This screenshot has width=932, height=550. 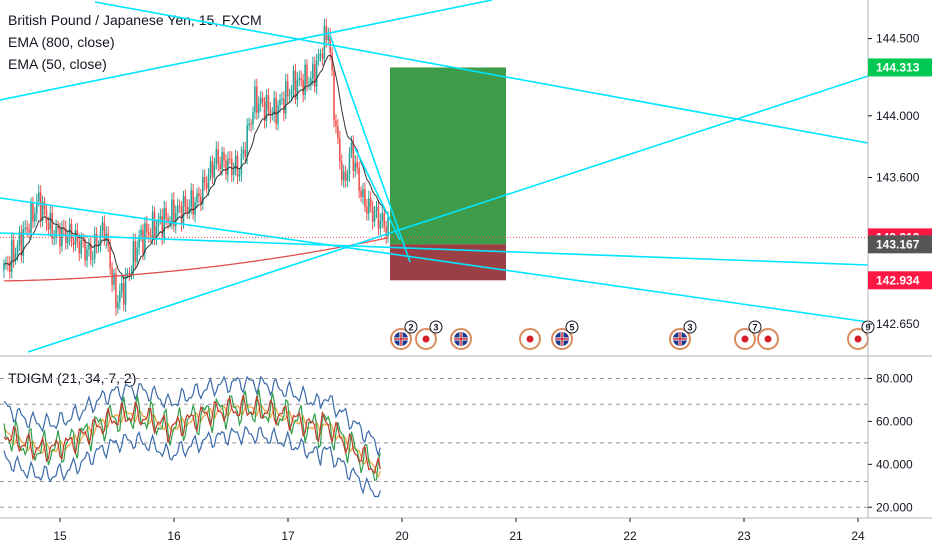 I want to click on event-flag: 3, so click(x=683, y=335).